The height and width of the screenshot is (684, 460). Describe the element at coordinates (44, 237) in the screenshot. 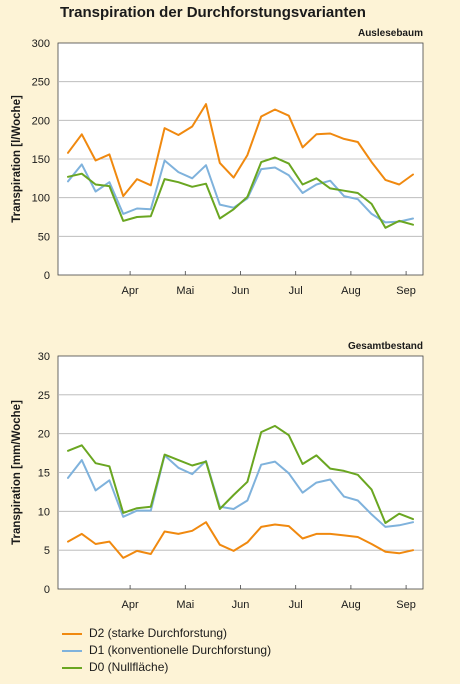

I see `y-tick-label: 50` at that location.